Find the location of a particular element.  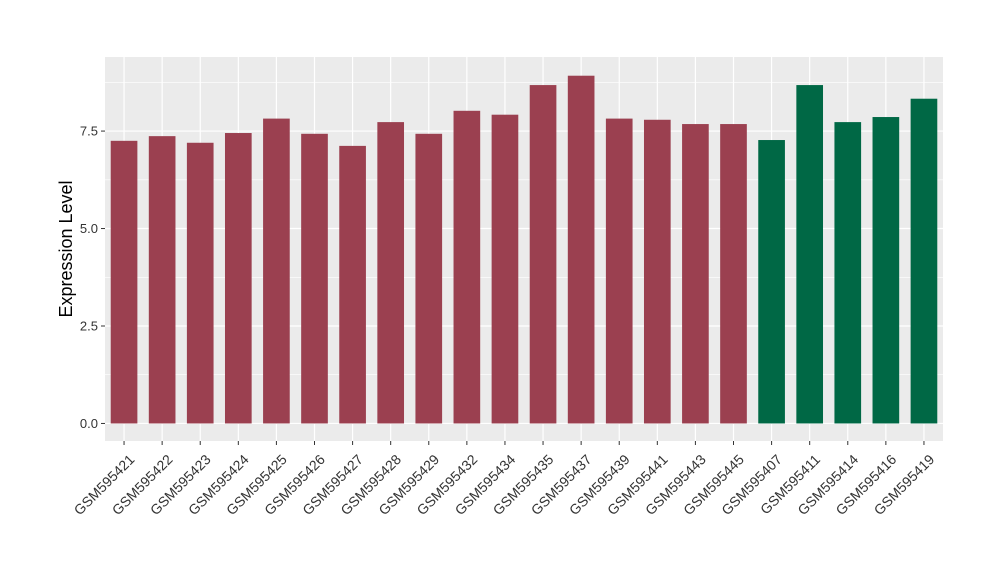

y-tick-label: 2.5 is located at coordinates (89, 325).